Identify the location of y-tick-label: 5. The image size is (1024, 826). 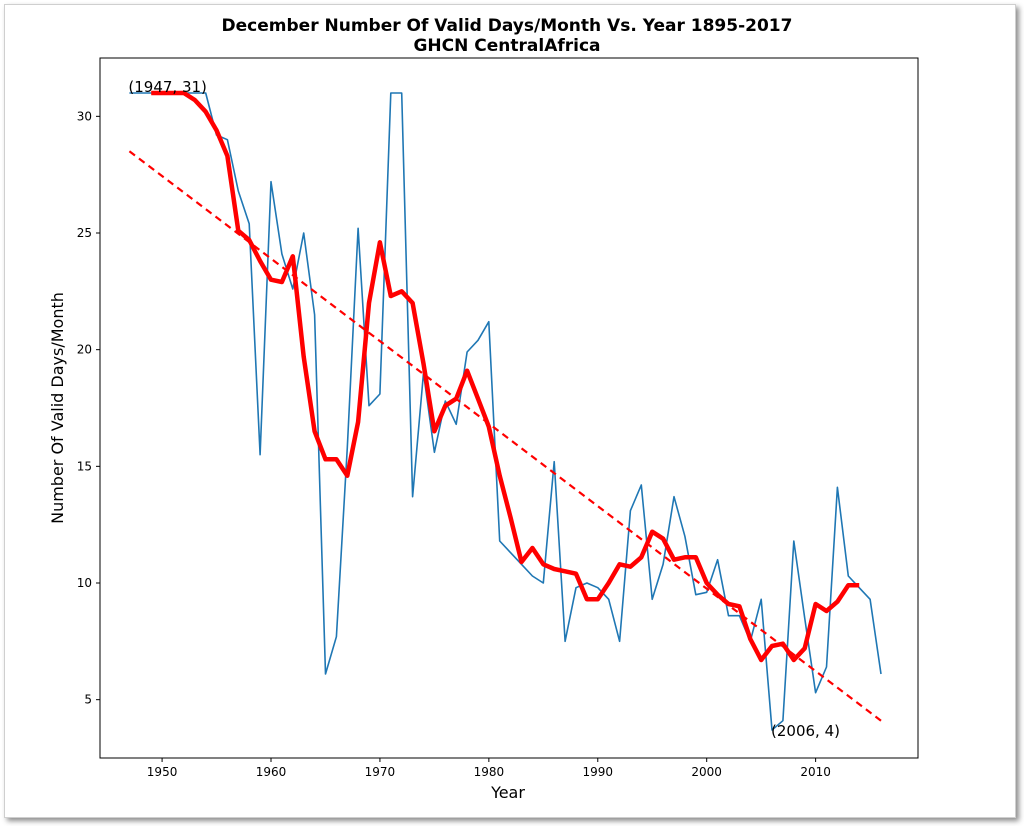
(88, 700).